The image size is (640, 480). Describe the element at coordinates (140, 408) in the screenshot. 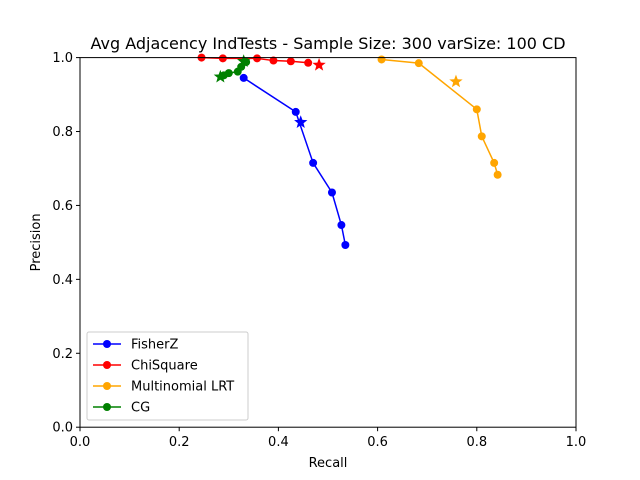

I see `legend-label: CG` at that location.